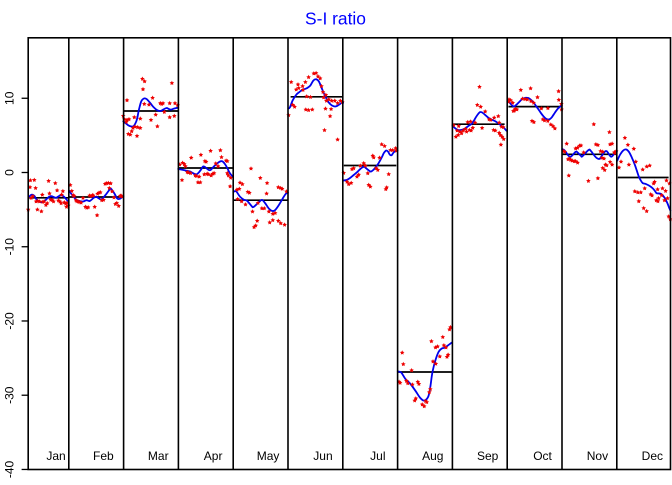 This screenshot has width=672, height=485. I want to click on svg-text: -40, so click(10, 469).